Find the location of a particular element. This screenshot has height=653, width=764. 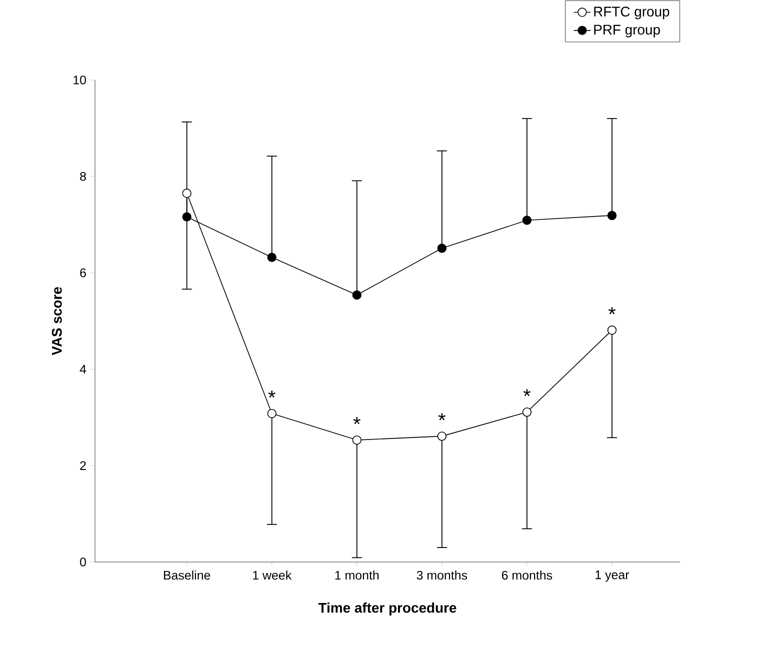

x-tick-label: 1 week is located at coordinates (272, 575).